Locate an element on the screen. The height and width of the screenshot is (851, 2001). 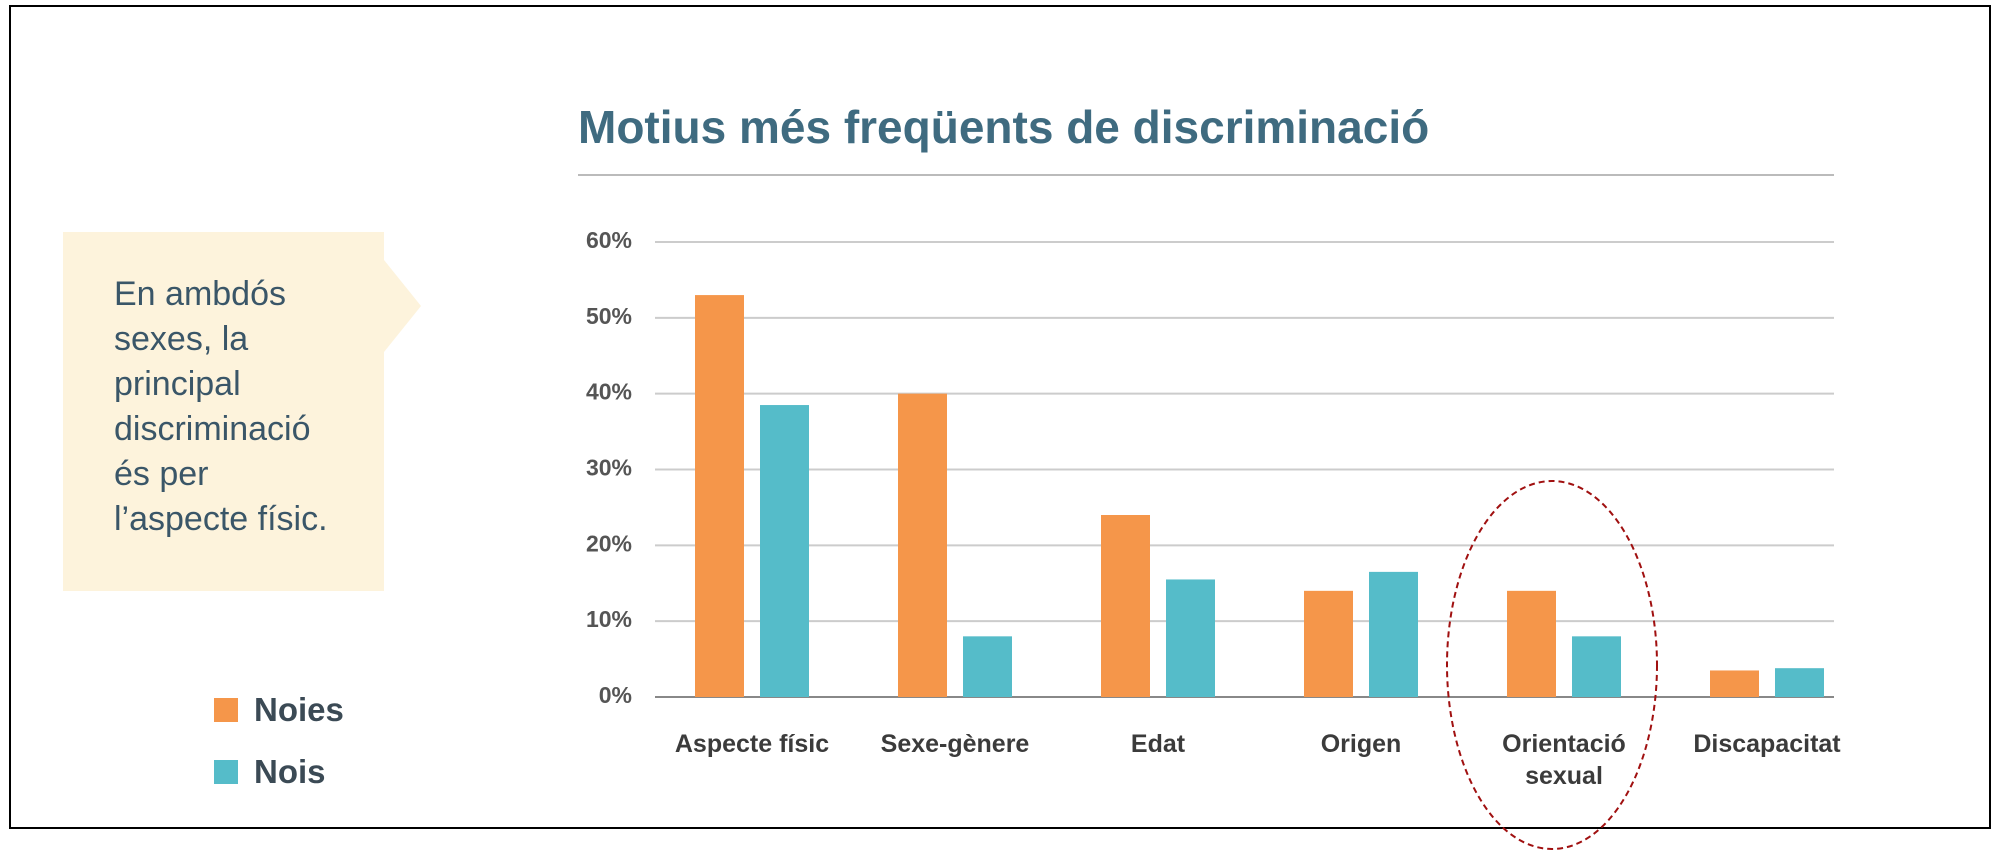
callout-line: discriminació is located at coordinates (212, 429).